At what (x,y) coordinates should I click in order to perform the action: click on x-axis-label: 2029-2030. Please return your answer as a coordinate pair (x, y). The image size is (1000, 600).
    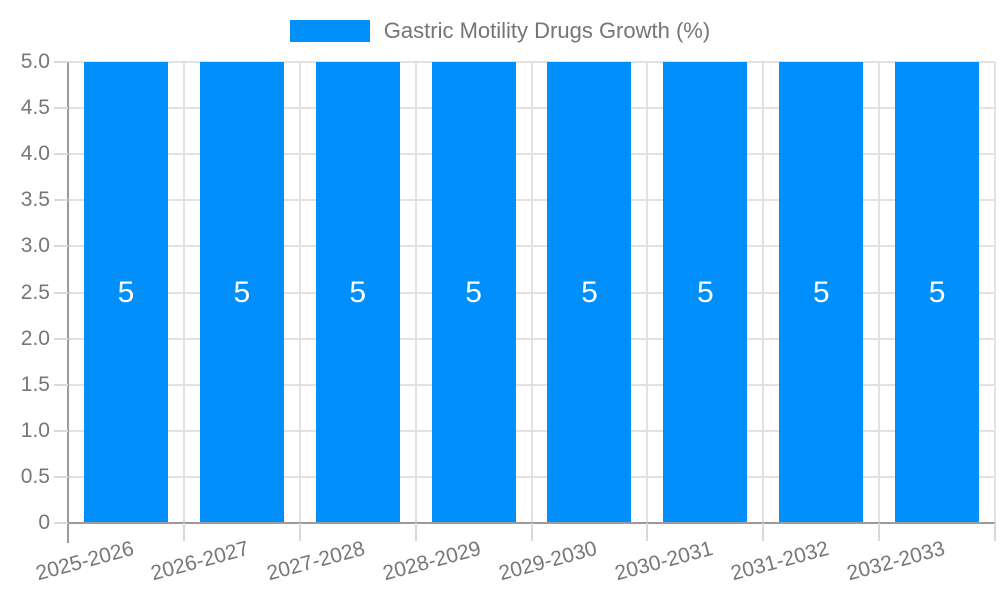
    Looking at the image, I should click on (548, 561).